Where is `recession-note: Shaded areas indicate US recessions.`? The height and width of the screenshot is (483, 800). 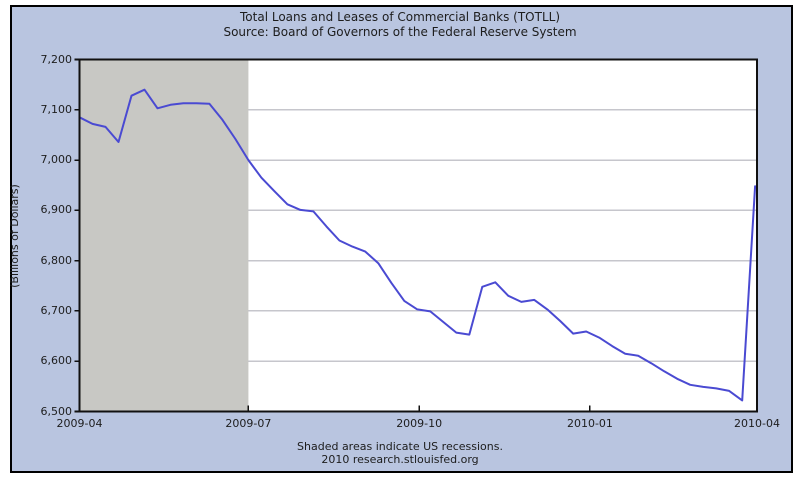 recession-note: Shaded areas indicate US recessions. is located at coordinates (400, 446).